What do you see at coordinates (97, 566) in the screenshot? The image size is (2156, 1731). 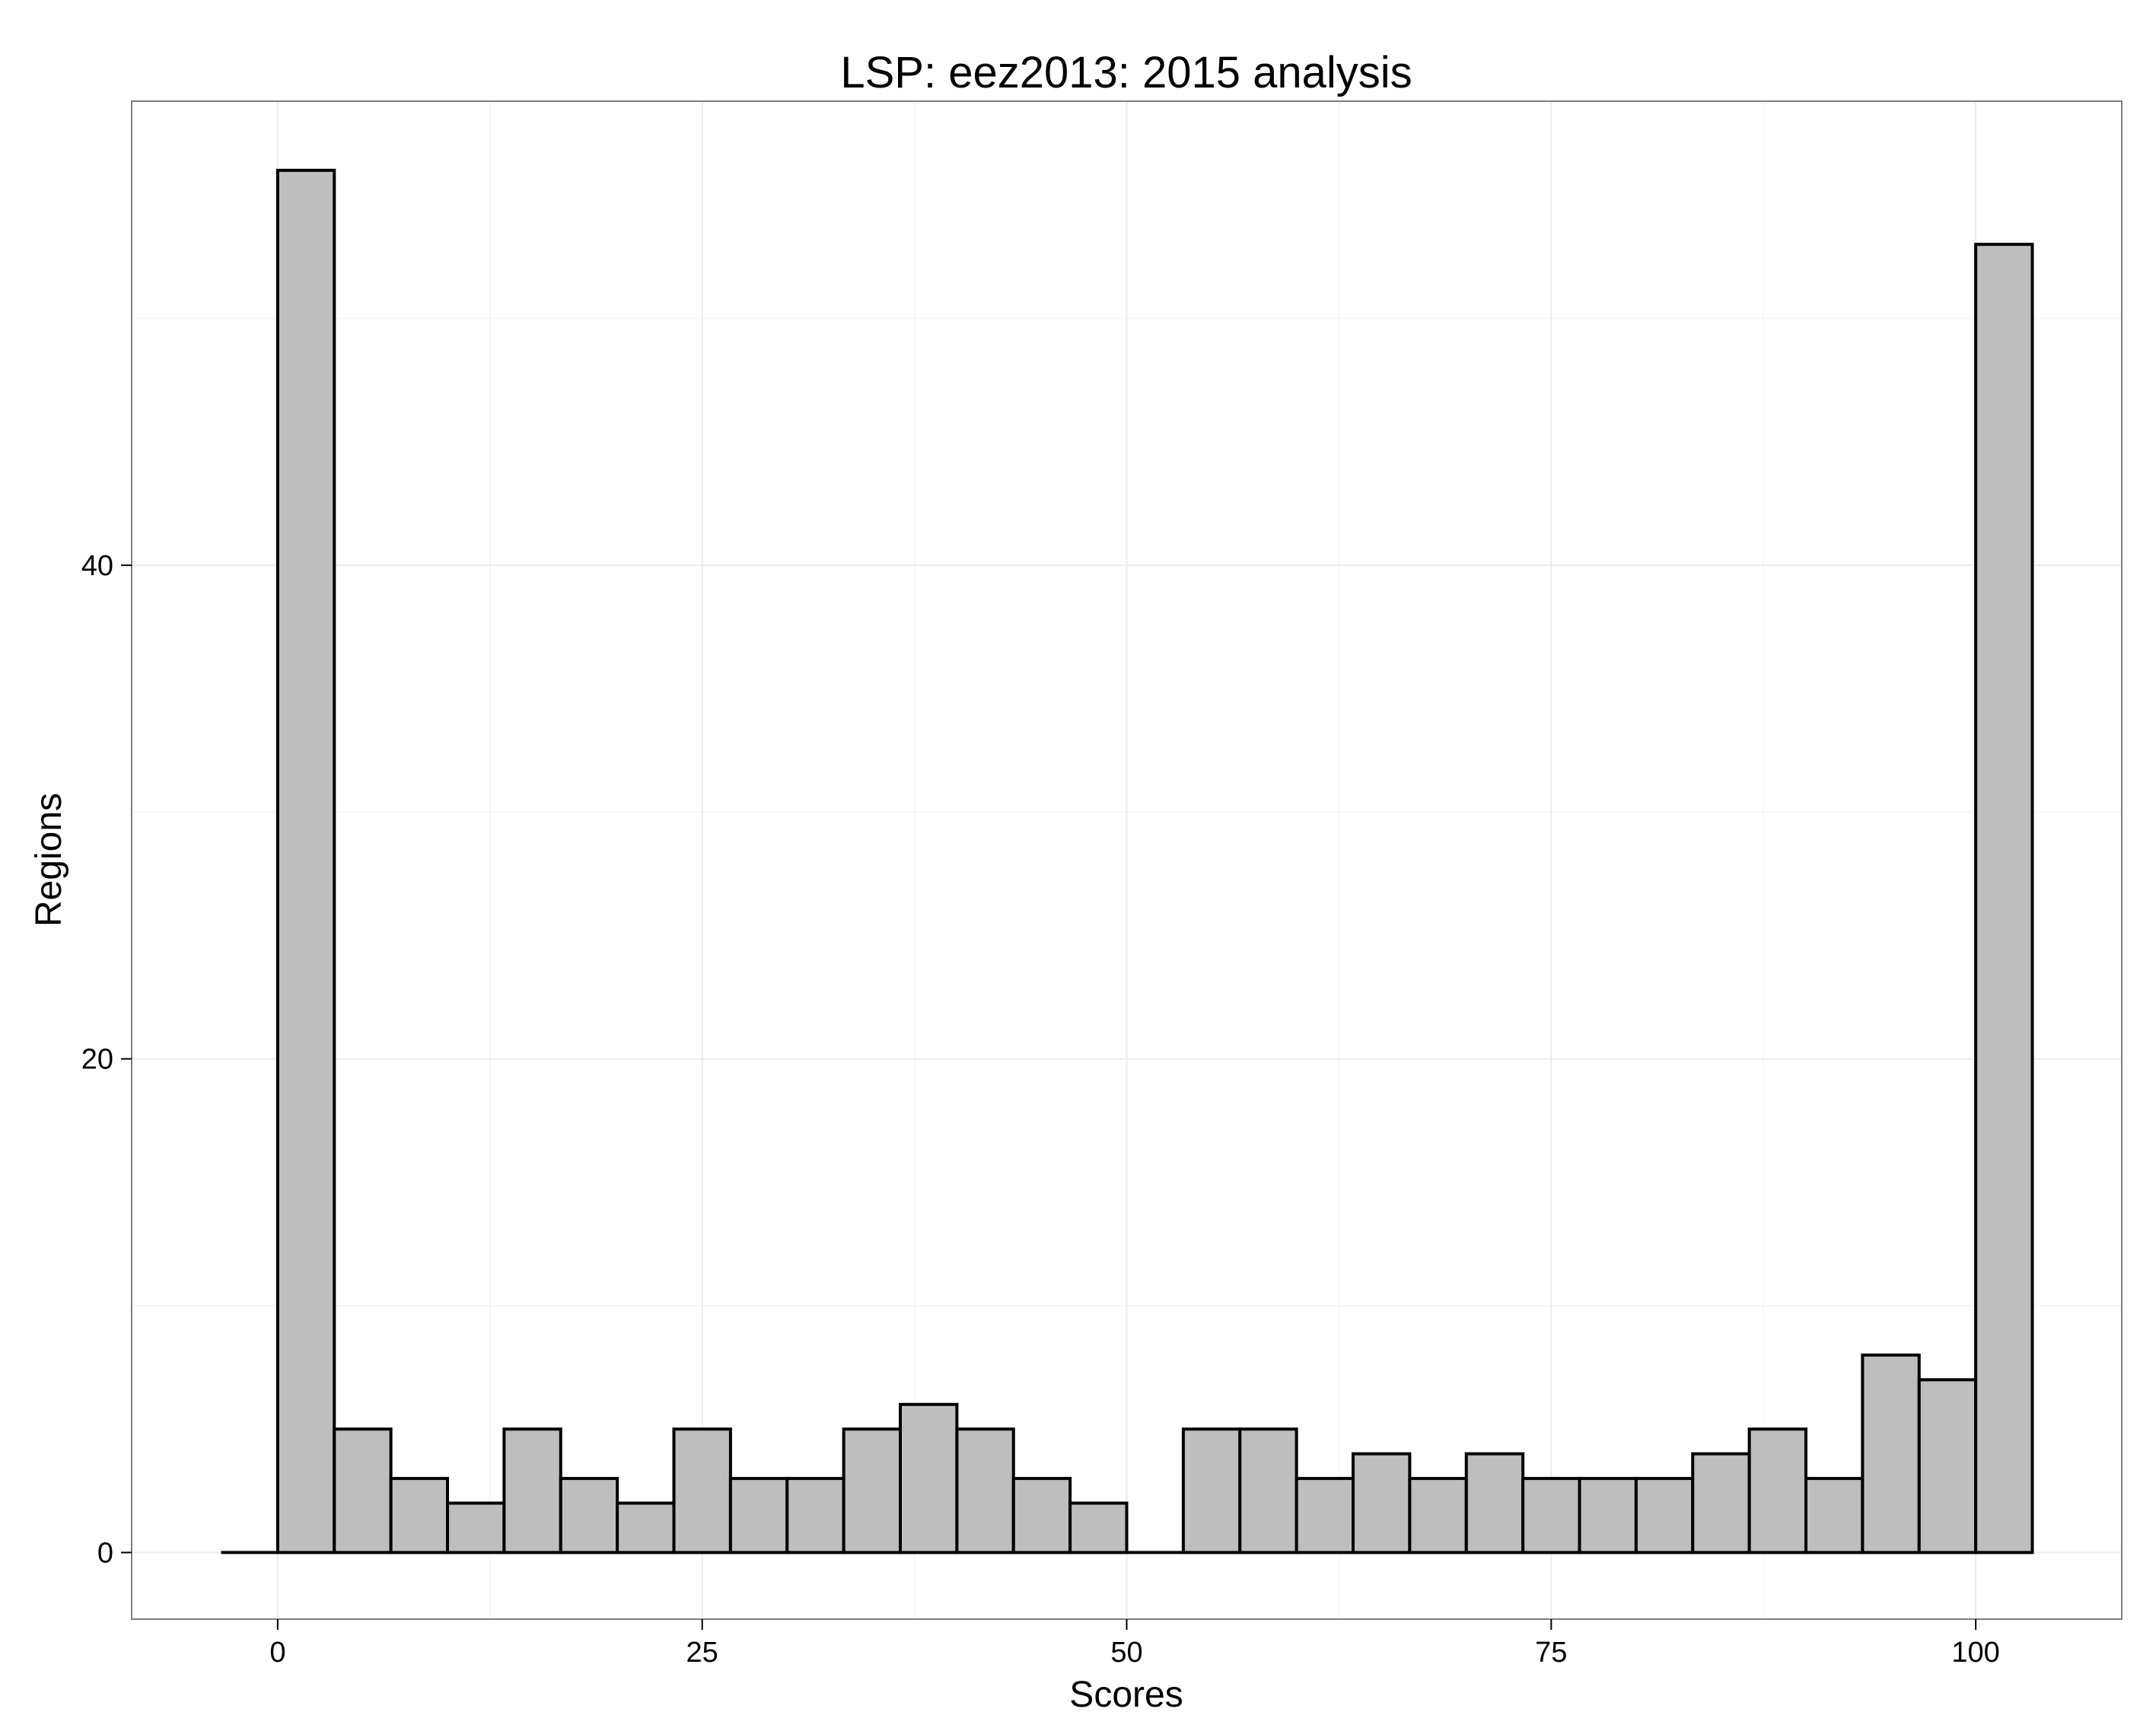 I see `y-tick-label: 40` at bounding box center [97, 566].